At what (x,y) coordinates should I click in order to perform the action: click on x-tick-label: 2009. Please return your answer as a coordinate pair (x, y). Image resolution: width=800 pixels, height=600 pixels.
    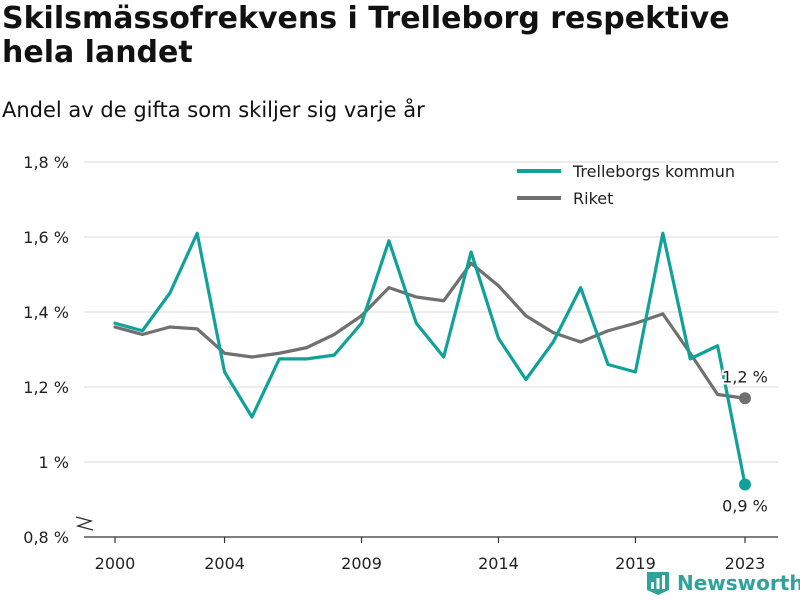
    Looking at the image, I should click on (361, 563).